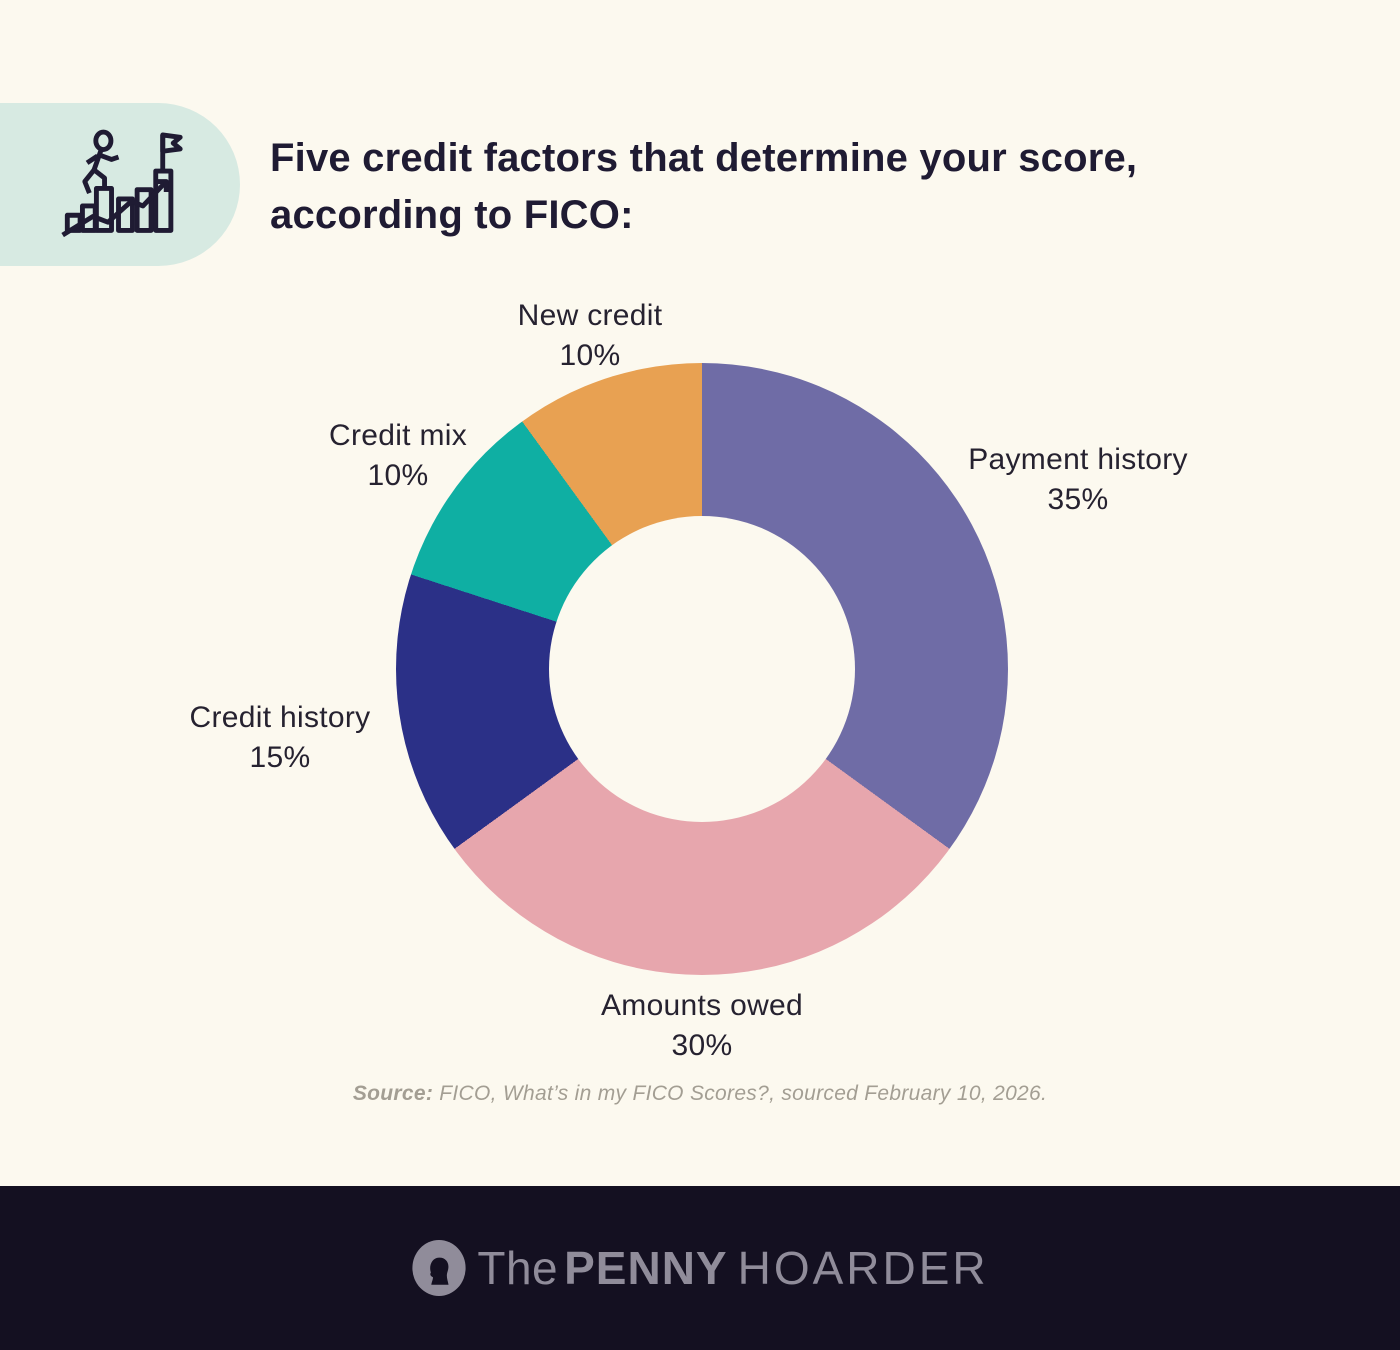 The width and height of the screenshot is (1400, 1350). Describe the element at coordinates (646, 1268) in the screenshot. I see `logo-penny: PENNY` at that location.